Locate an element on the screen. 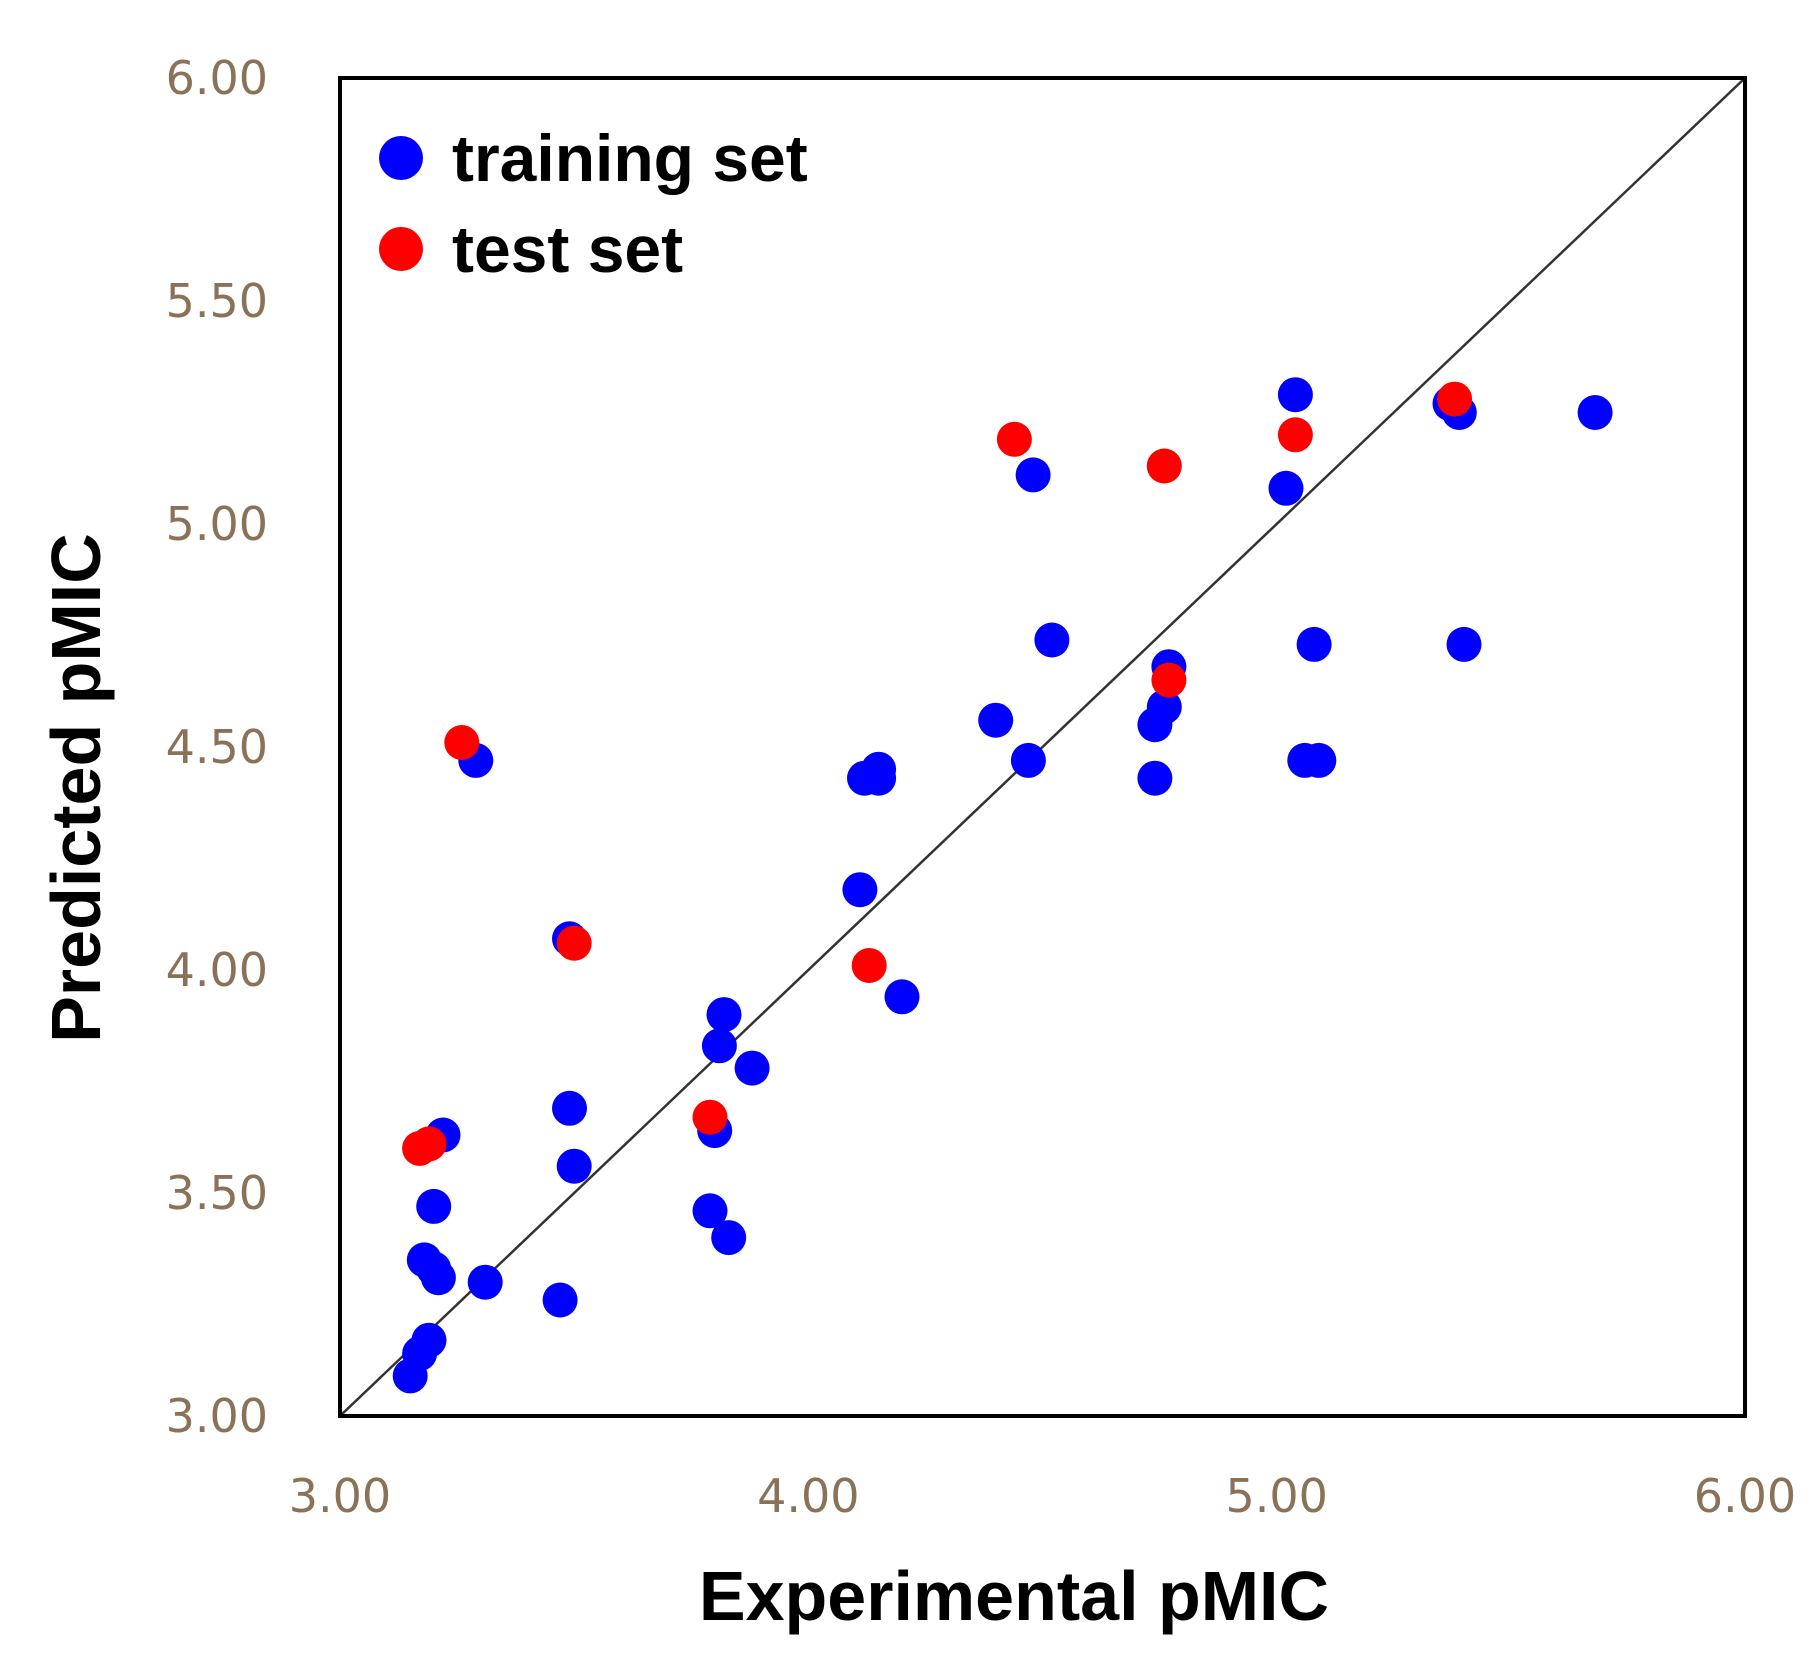 The width and height of the screenshot is (1818, 1665). x-tick-label: 5.00 is located at coordinates (1276, 1496).